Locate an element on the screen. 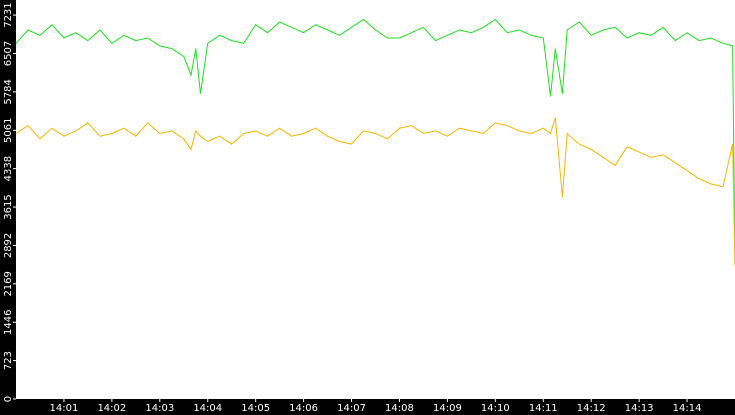 Image resolution: width=735 pixels, height=415 pixels. x-tick-label: 14:03 is located at coordinates (159, 408).